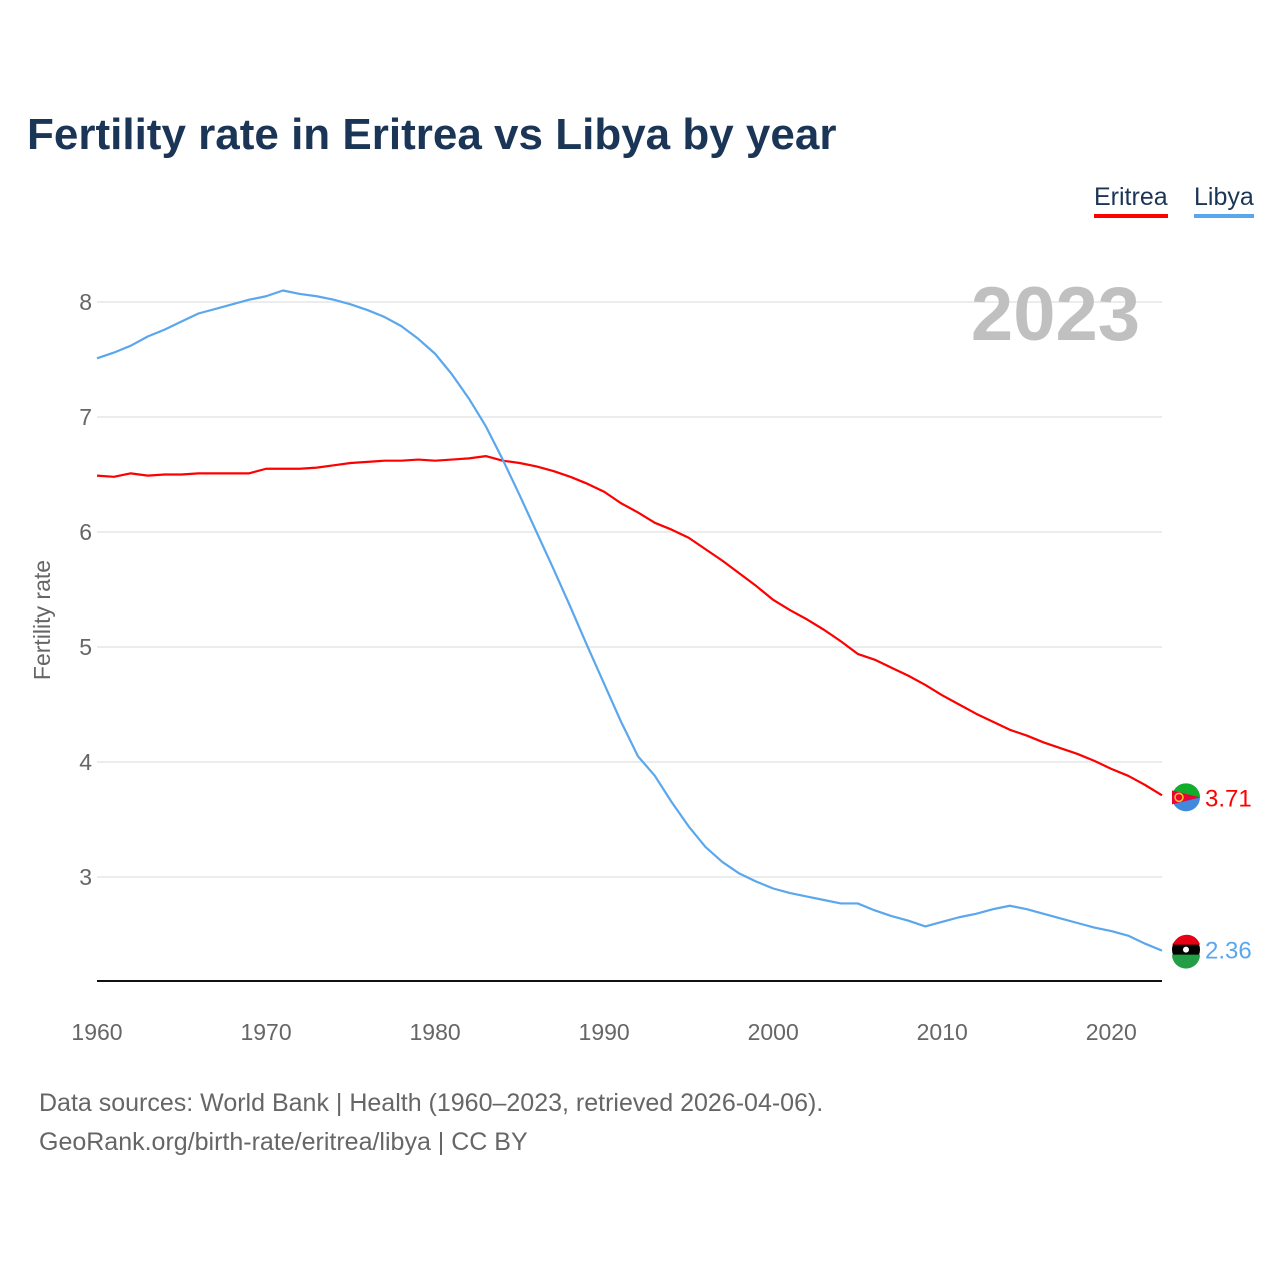  What do you see at coordinates (85, 647) in the screenshot?
I see `y-tick-label: 5` at bounding box center [85, 647].